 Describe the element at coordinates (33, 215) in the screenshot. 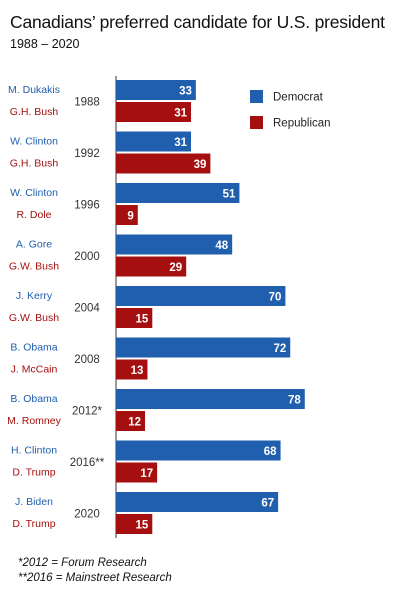

I see `candidate-republican: R. Dole` at that location.